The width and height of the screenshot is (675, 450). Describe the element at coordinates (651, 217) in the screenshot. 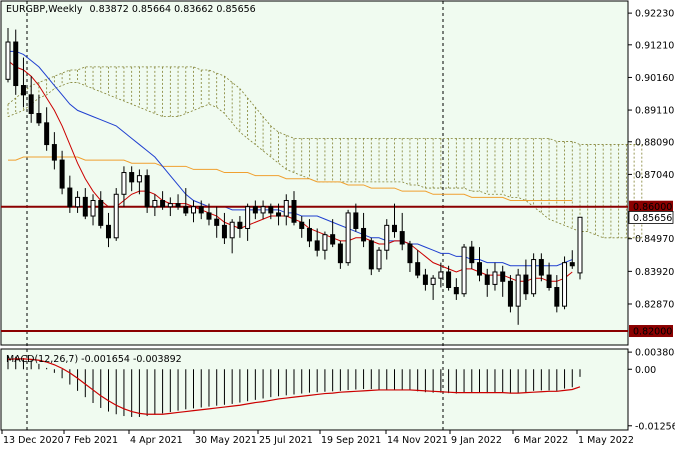

I see `current-price-tag` at that location.